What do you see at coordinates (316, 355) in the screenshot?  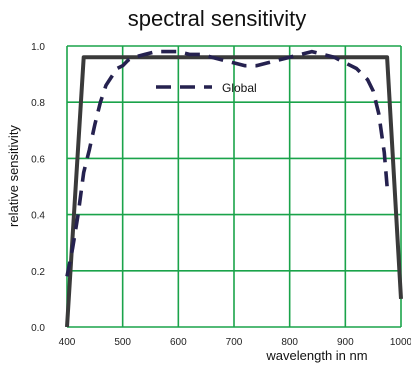 I see `x-axis-label: wavelength in nm` at bounding box center [316, 355].